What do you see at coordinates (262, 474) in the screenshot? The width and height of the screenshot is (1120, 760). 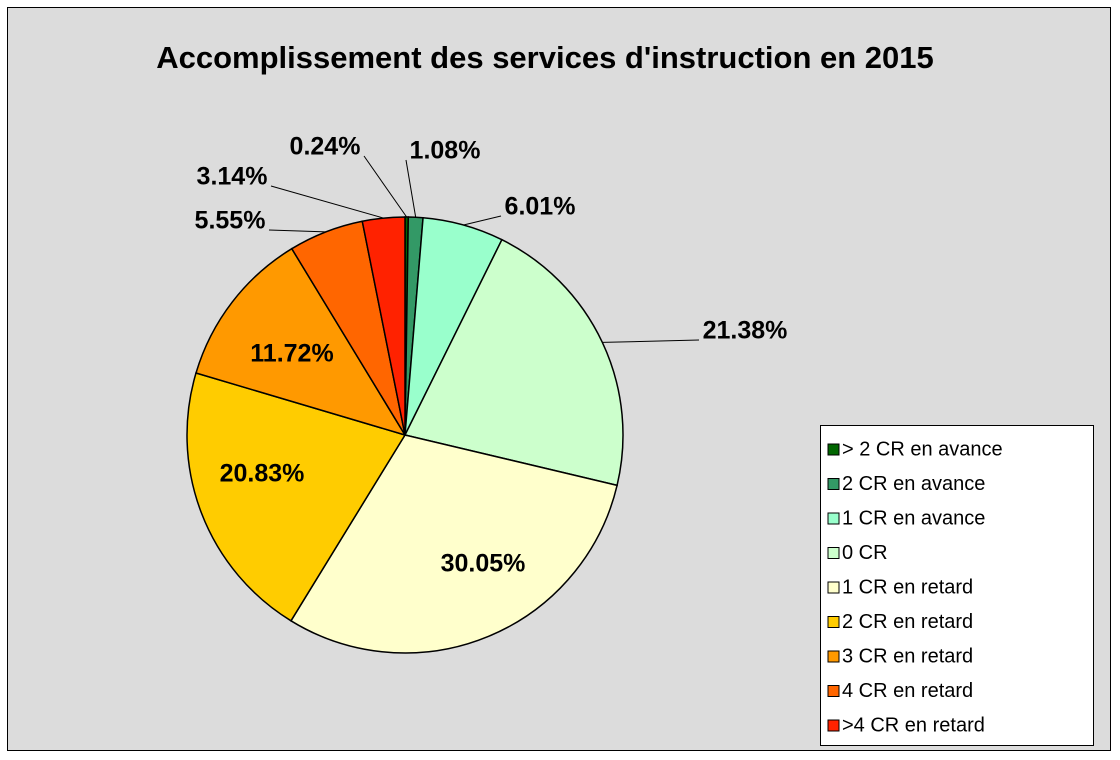 I see `value-label: 20.83%` at bounding box center [262, 474].